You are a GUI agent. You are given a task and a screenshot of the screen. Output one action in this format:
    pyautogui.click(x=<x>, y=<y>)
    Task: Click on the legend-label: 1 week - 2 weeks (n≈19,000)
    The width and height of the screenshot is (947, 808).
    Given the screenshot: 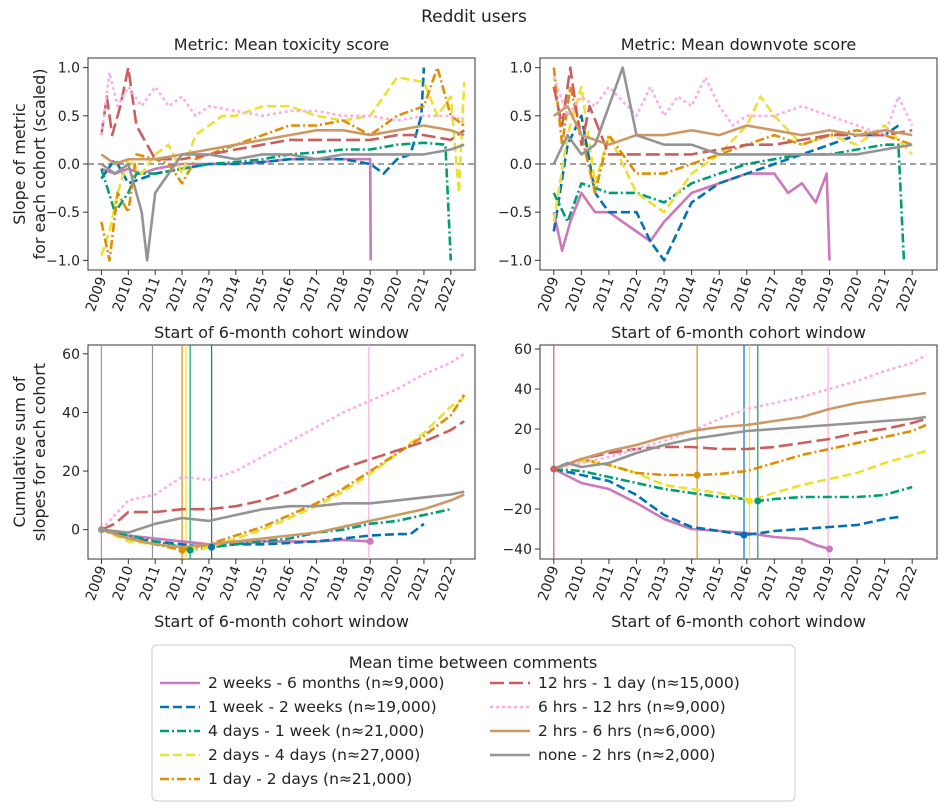 What is the action you would take?
    pyautogui.click(x=322, y=707)
    